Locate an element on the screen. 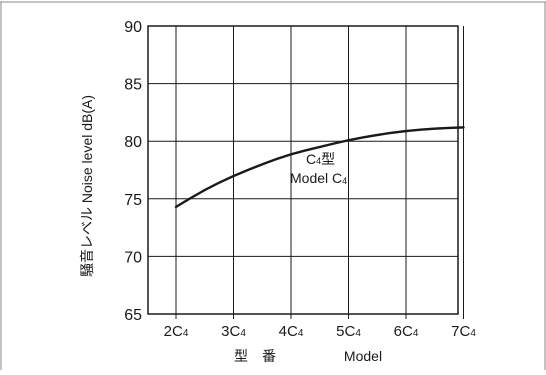 Image resolution: width=546 pixels, height=375 pixels. series-line is located at coordinates (319, 167).